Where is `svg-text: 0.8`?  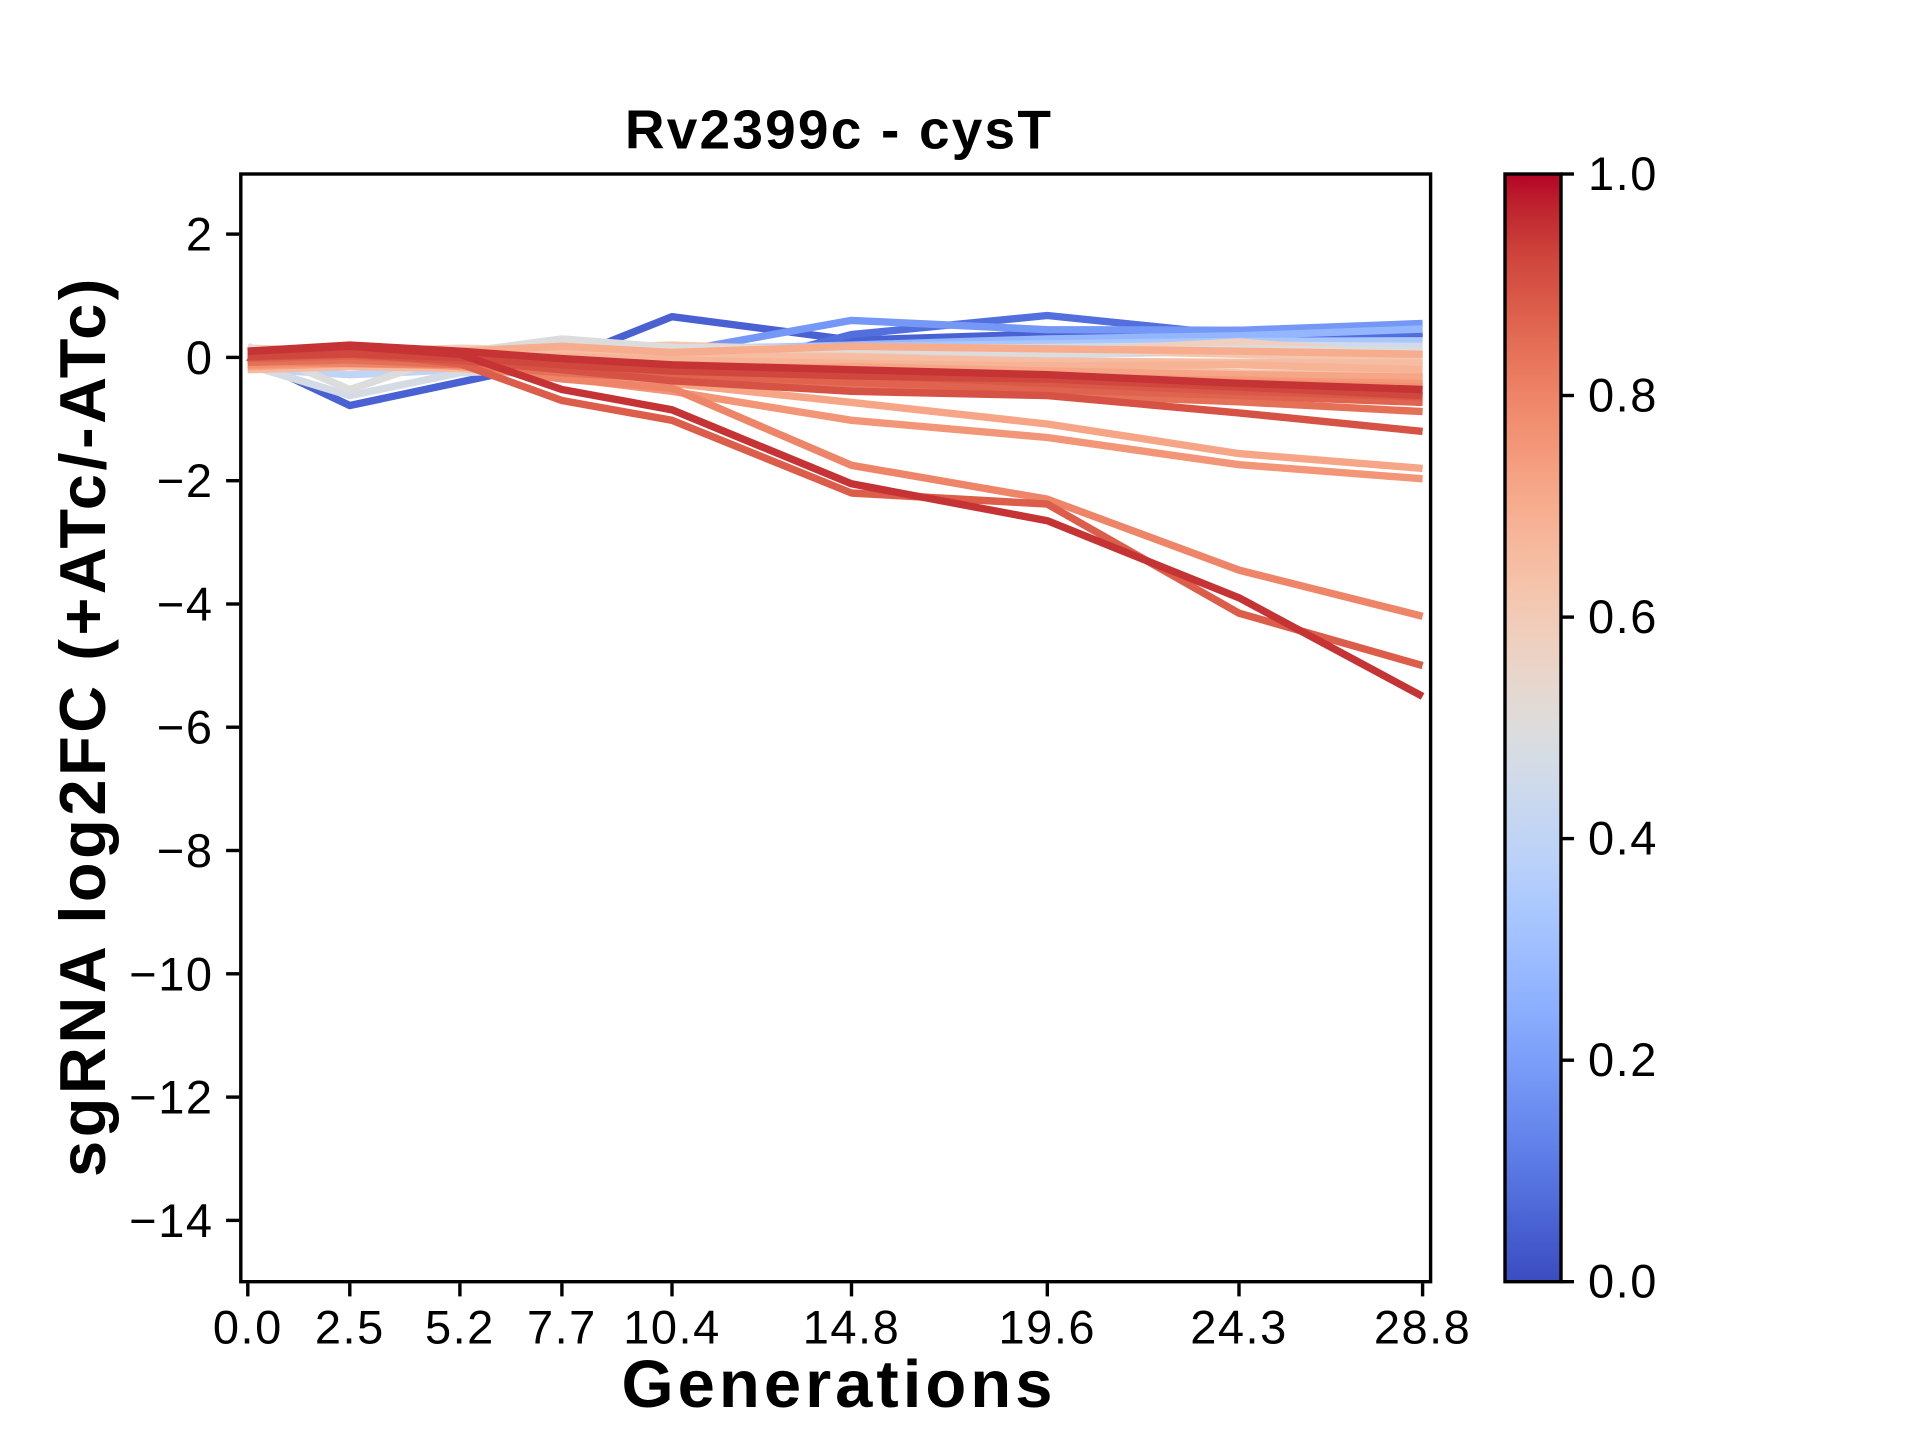
svg-text: 0.8 is located at coordinates (1623, 395).